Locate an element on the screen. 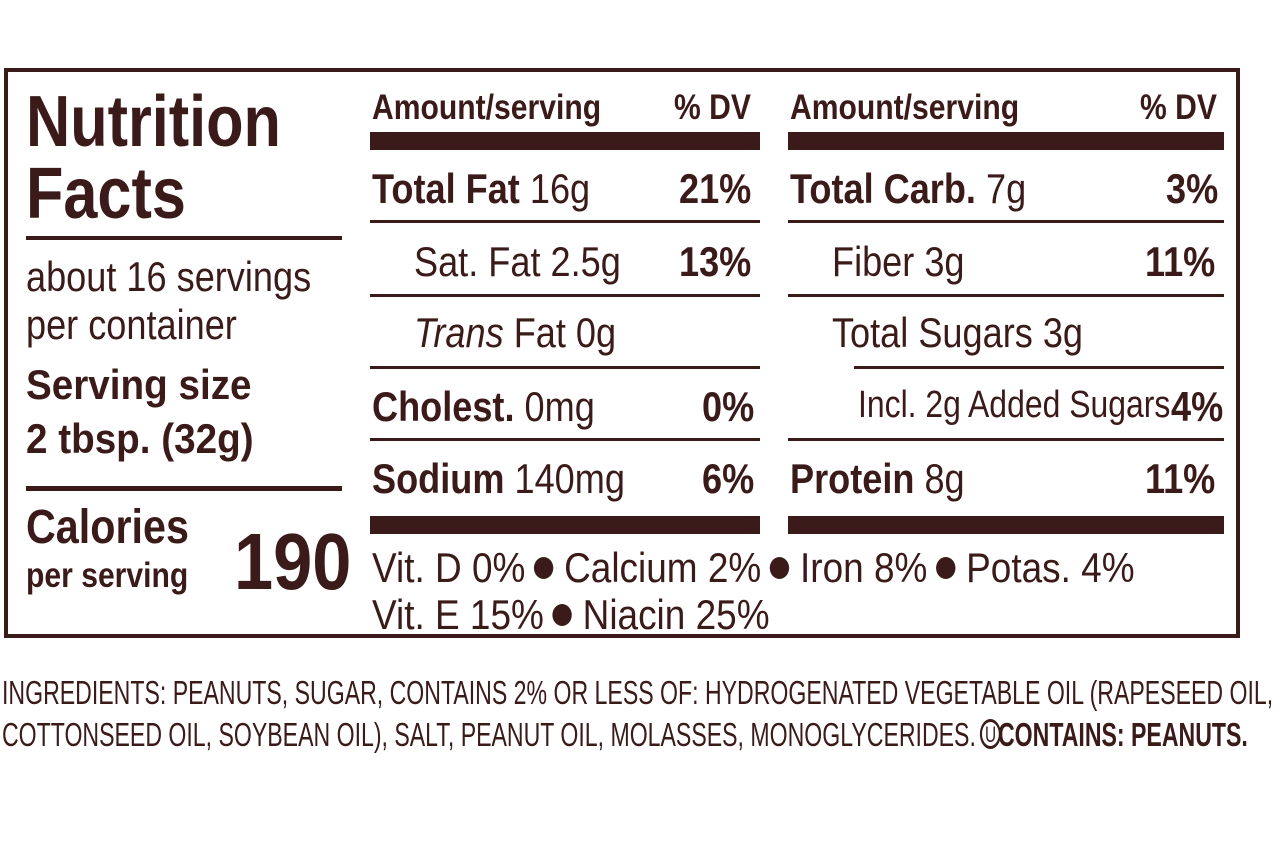  nutrient-row-sat-fat: Sat. Fat 2.5g is located at coordinates (534, 262).